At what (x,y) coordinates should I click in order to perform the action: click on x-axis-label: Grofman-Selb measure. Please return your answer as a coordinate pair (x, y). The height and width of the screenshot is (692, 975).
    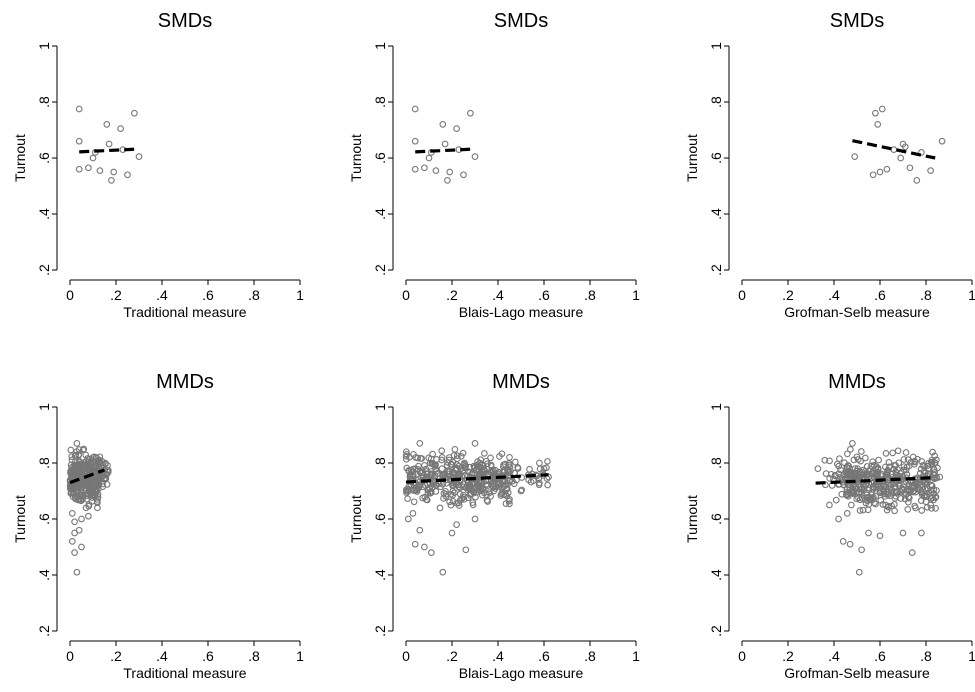
    Looking at the image, I should click on (857, 673).